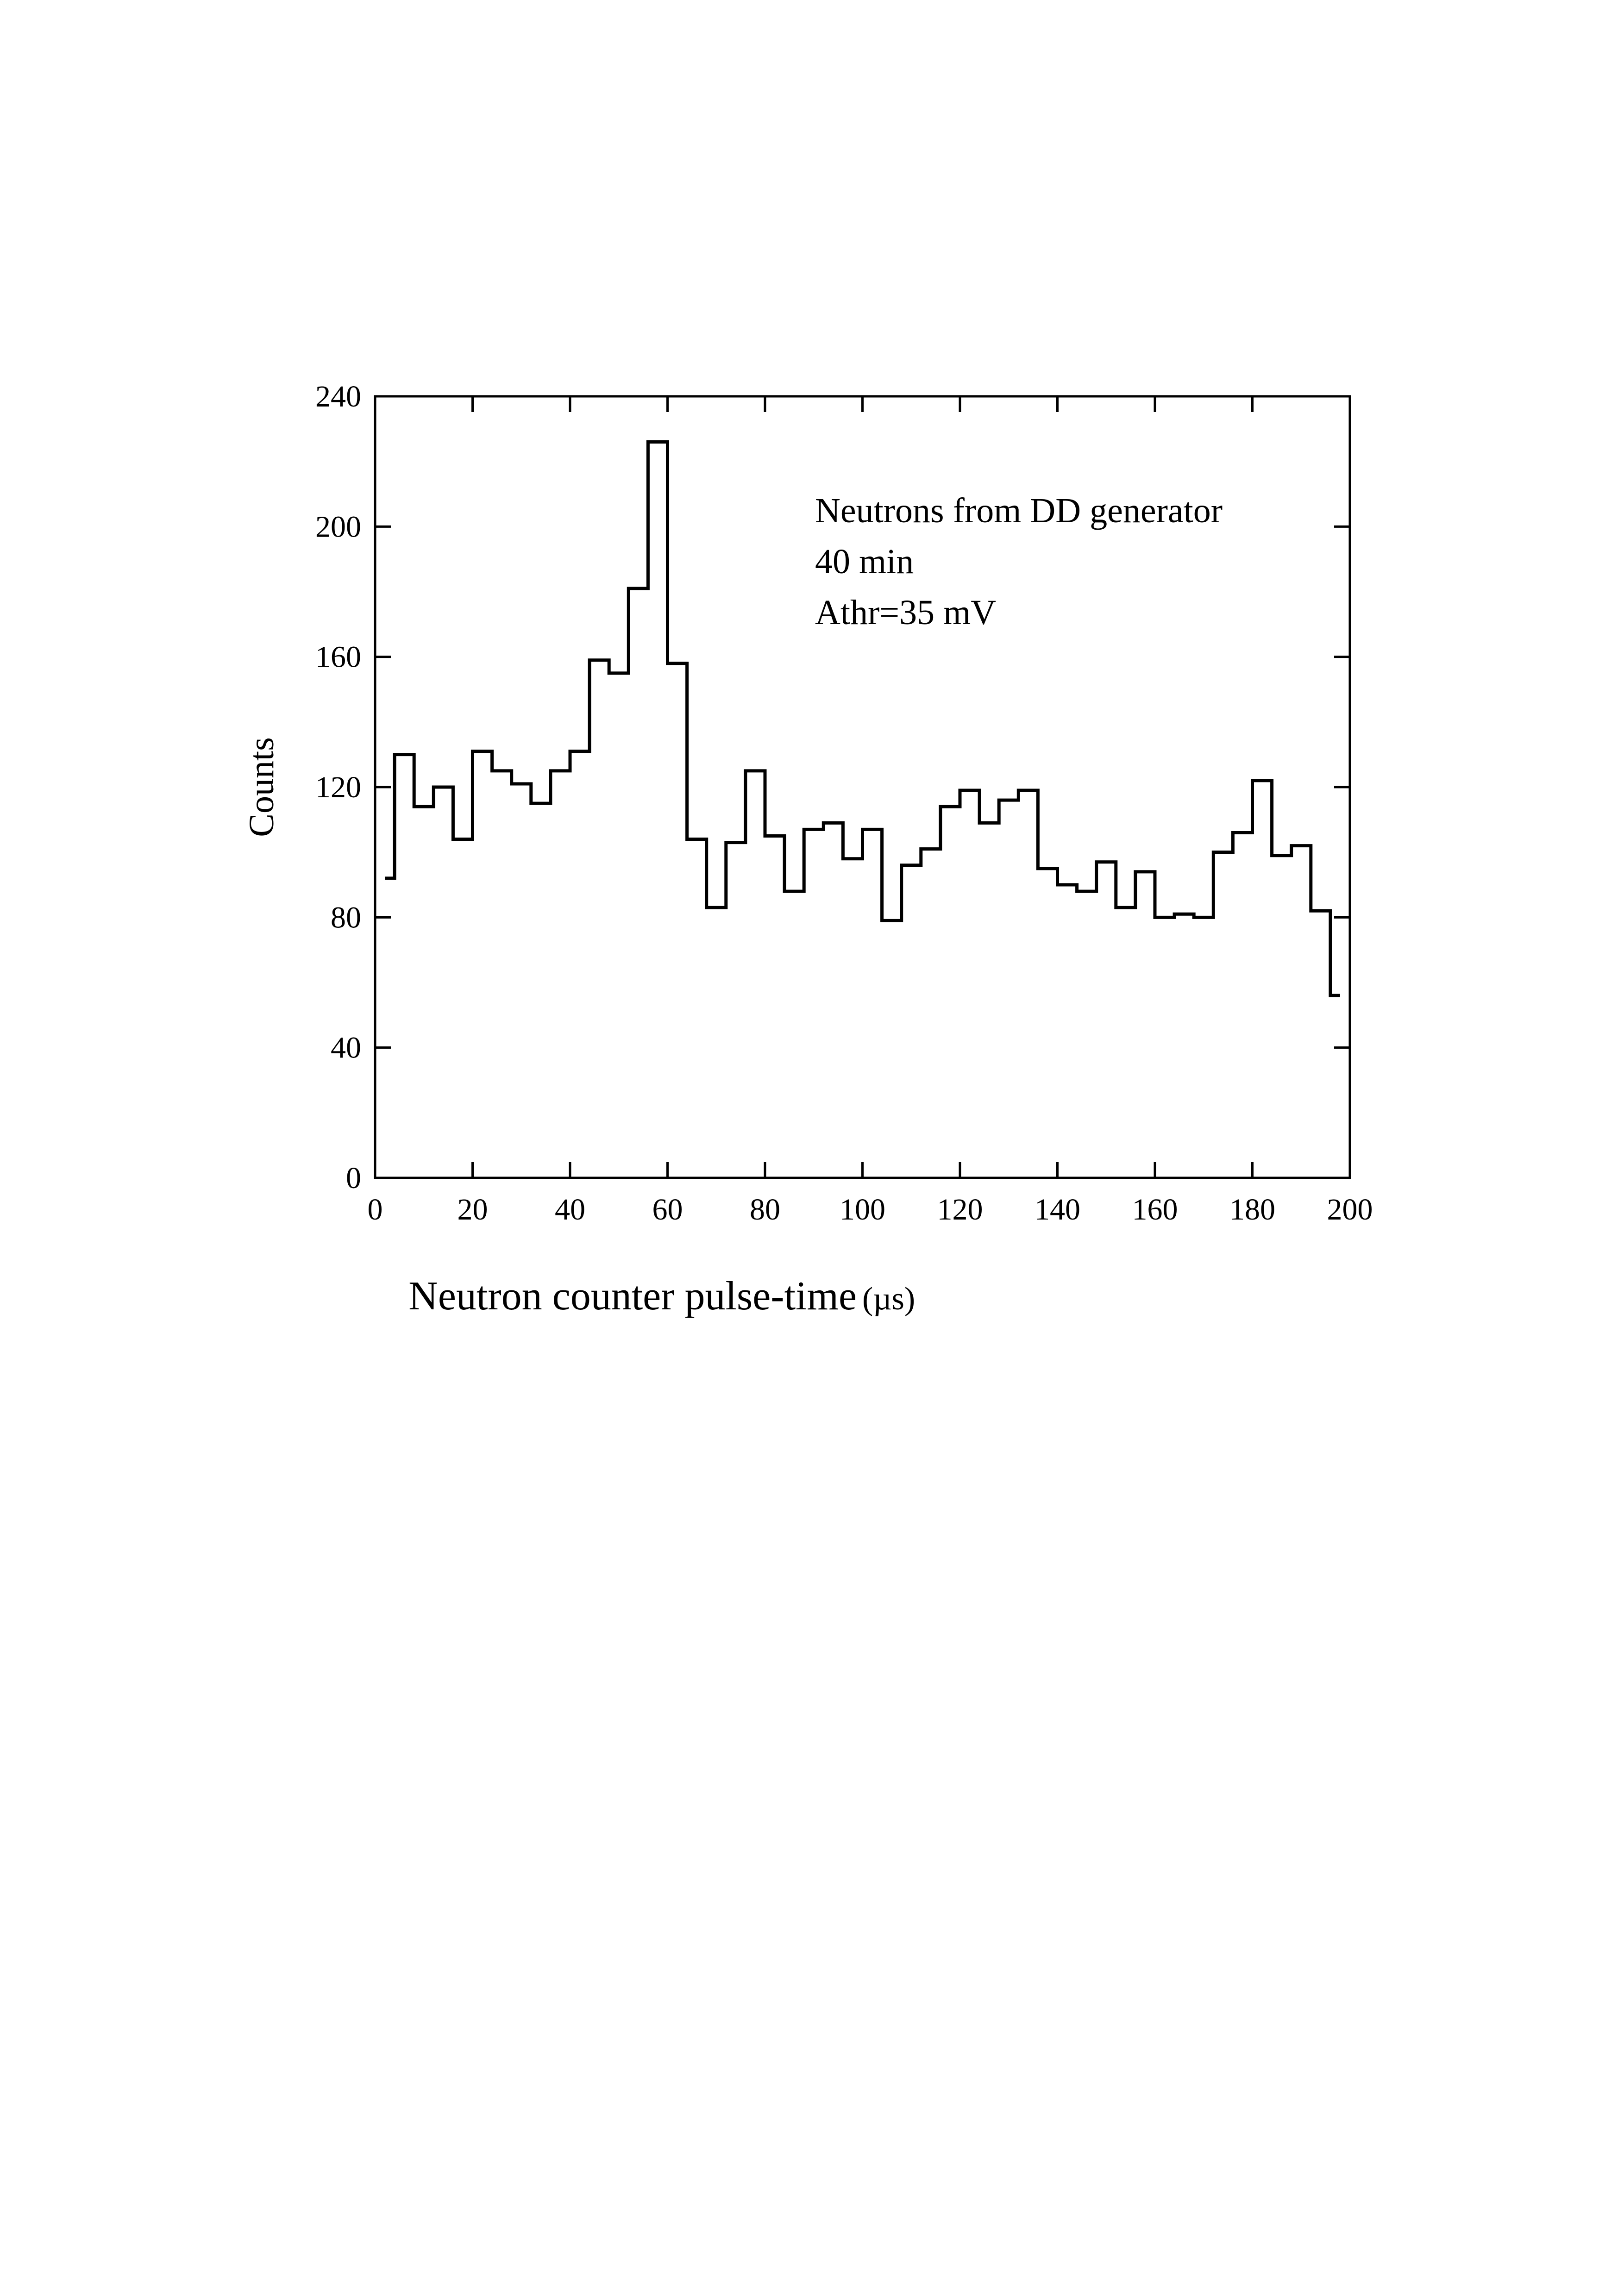 The image size is (1624, 2296). I want to click on y-tick-label: 40, so click(346, 1048).